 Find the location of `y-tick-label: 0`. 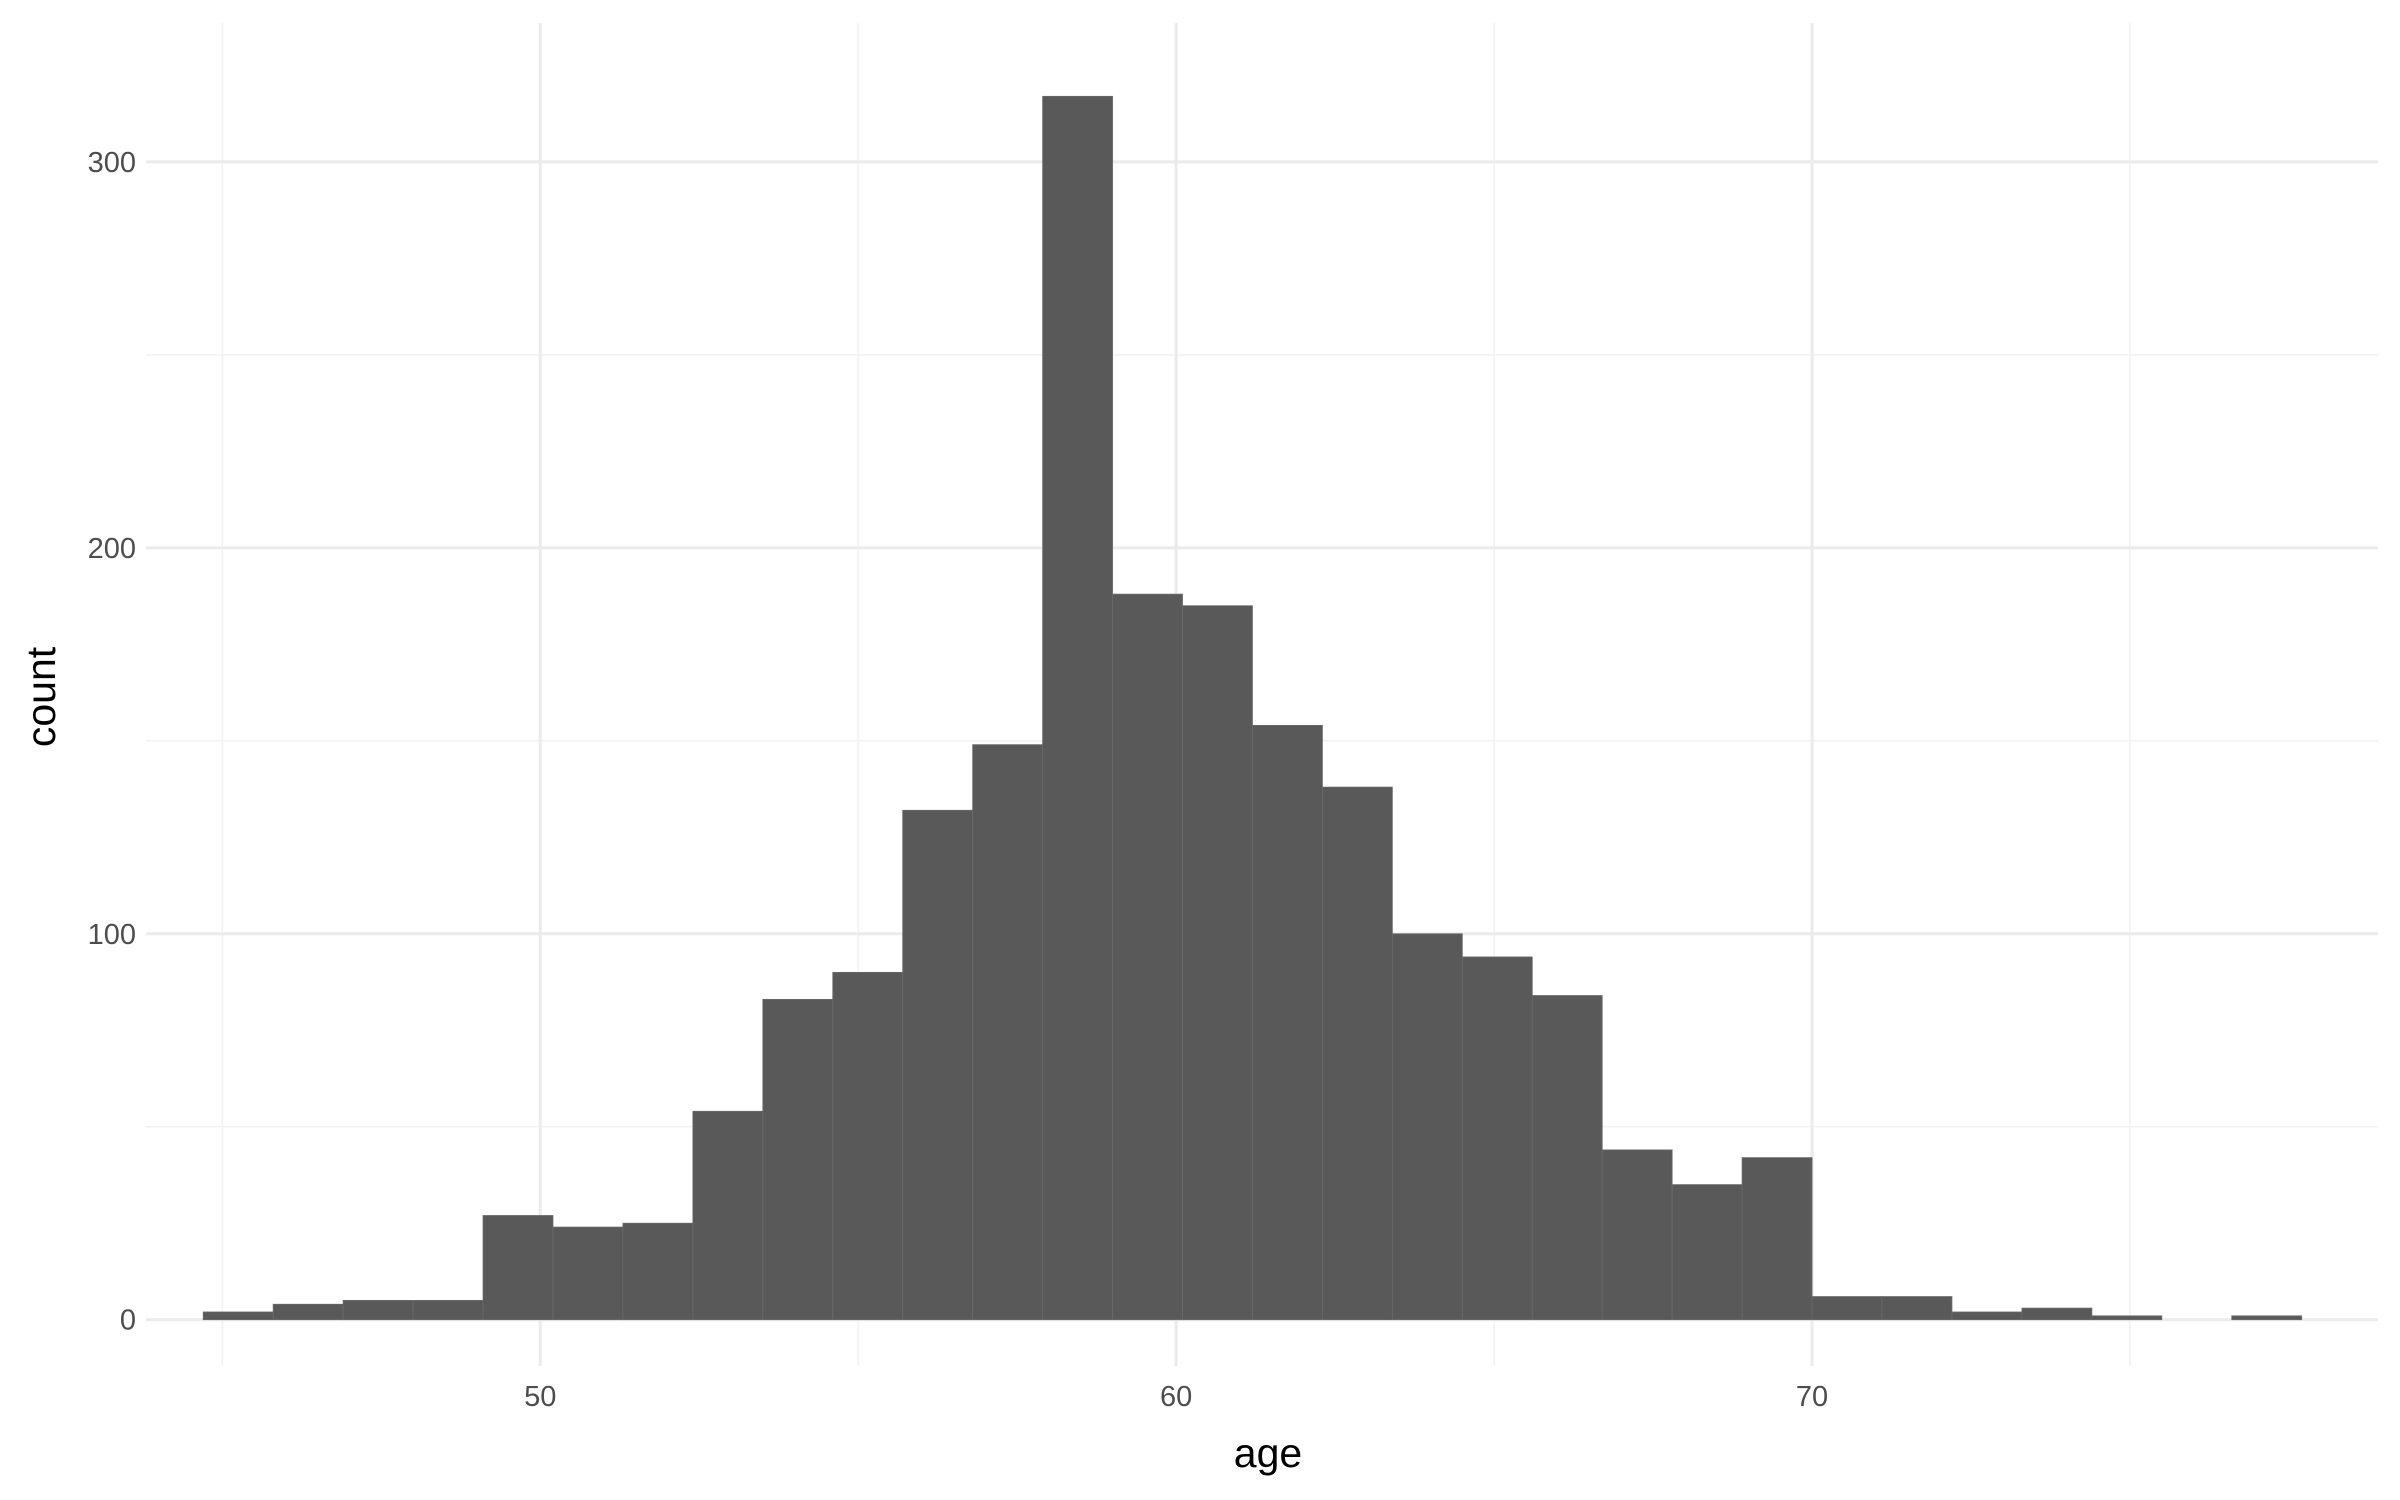

y-tick-label: 0 is located at coordinates (128, 1321).